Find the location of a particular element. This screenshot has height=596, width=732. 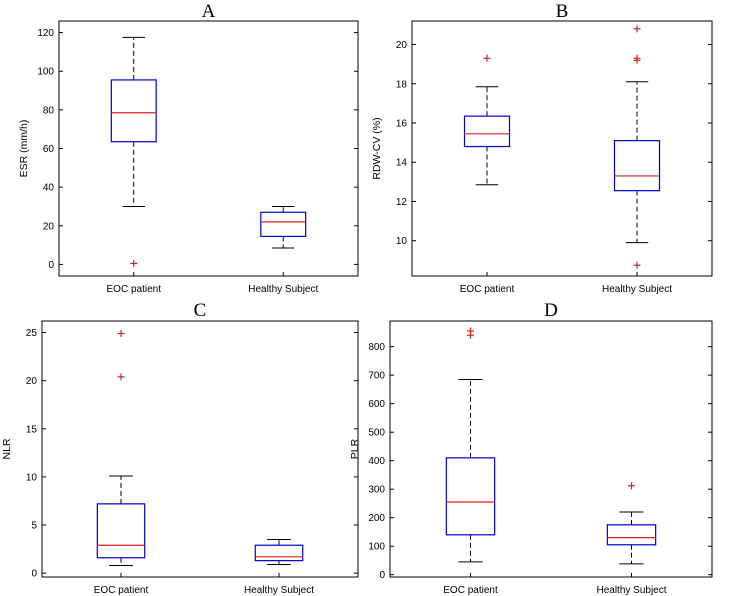

panel-title: A is located at coordinates (209, 11).